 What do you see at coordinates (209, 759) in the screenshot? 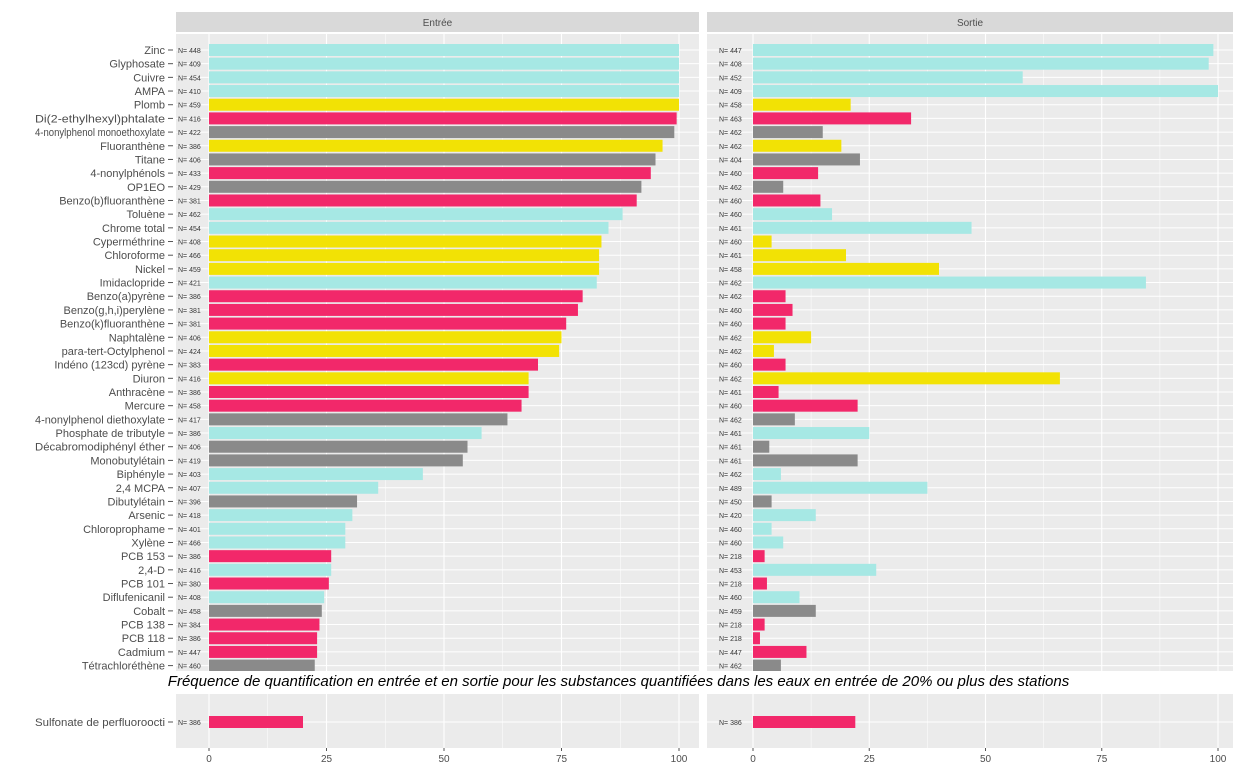
I see `x-tick-label: 0` at bounding box center [209, 759].